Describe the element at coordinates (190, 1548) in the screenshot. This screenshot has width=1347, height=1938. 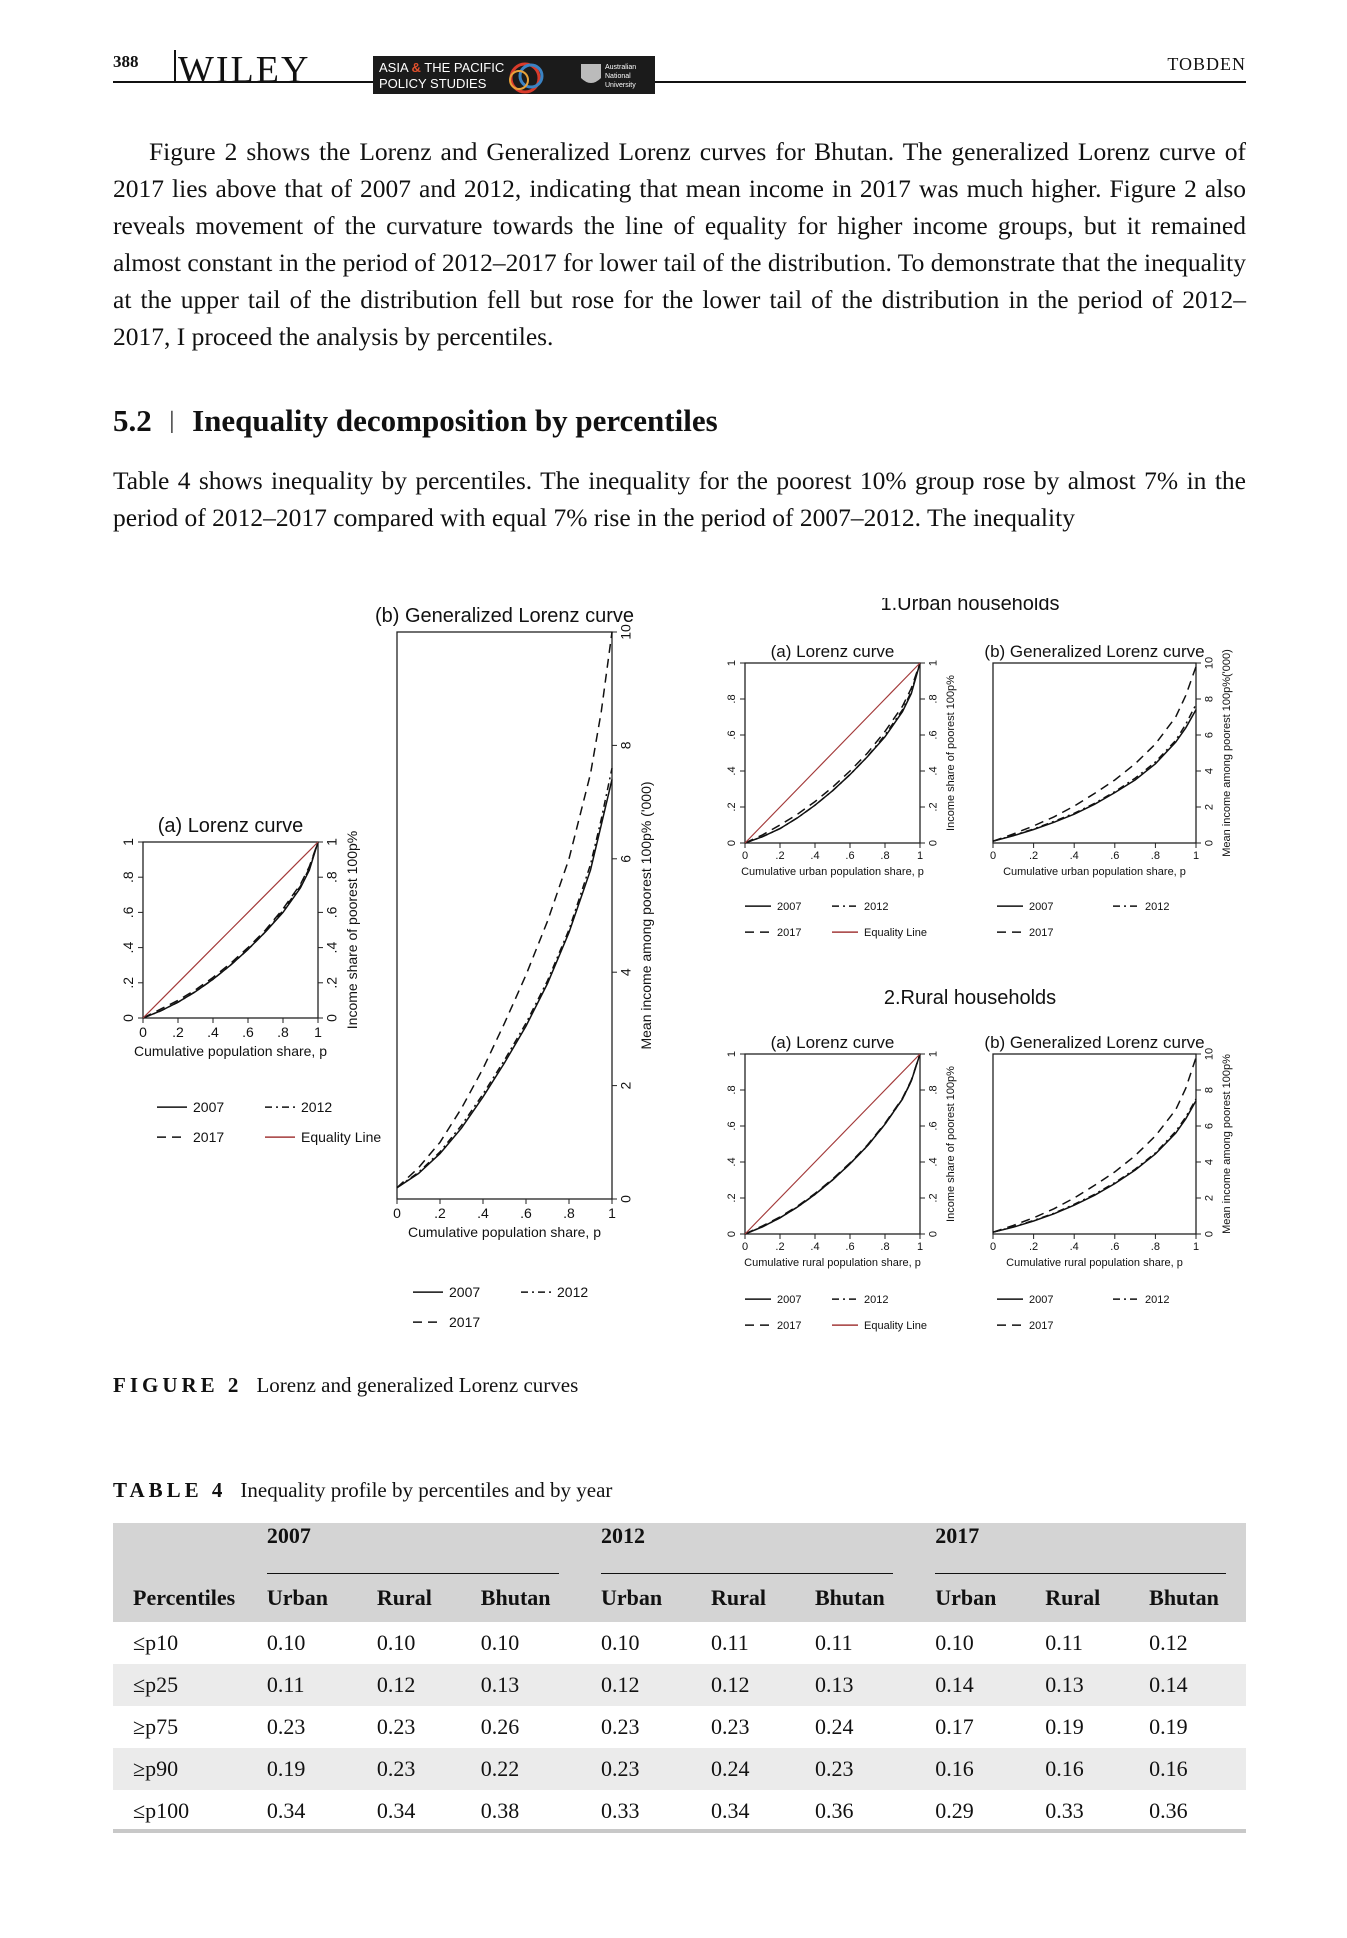
I see `table-header-empty` at that location.